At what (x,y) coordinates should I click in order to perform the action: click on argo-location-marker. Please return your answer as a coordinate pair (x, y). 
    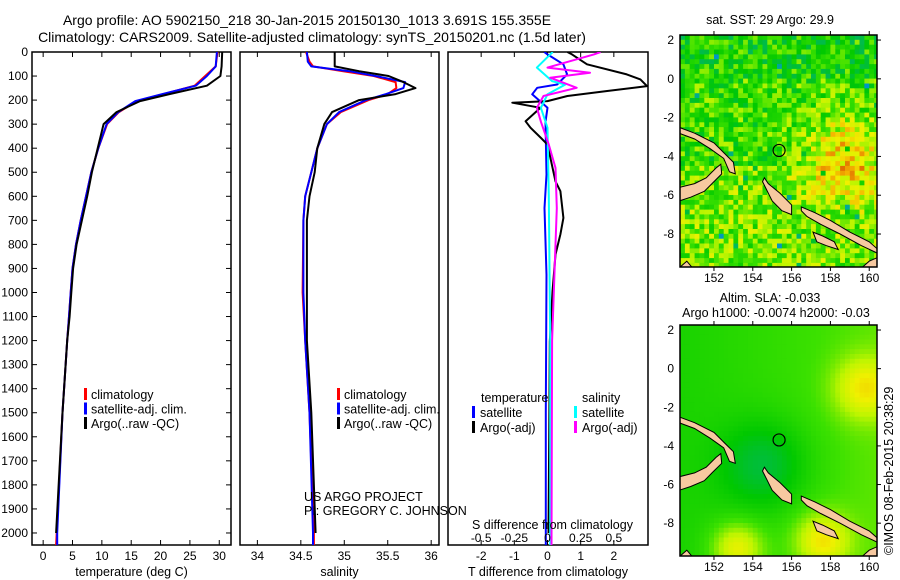
    Looking at the image, I should click on (779, 150).